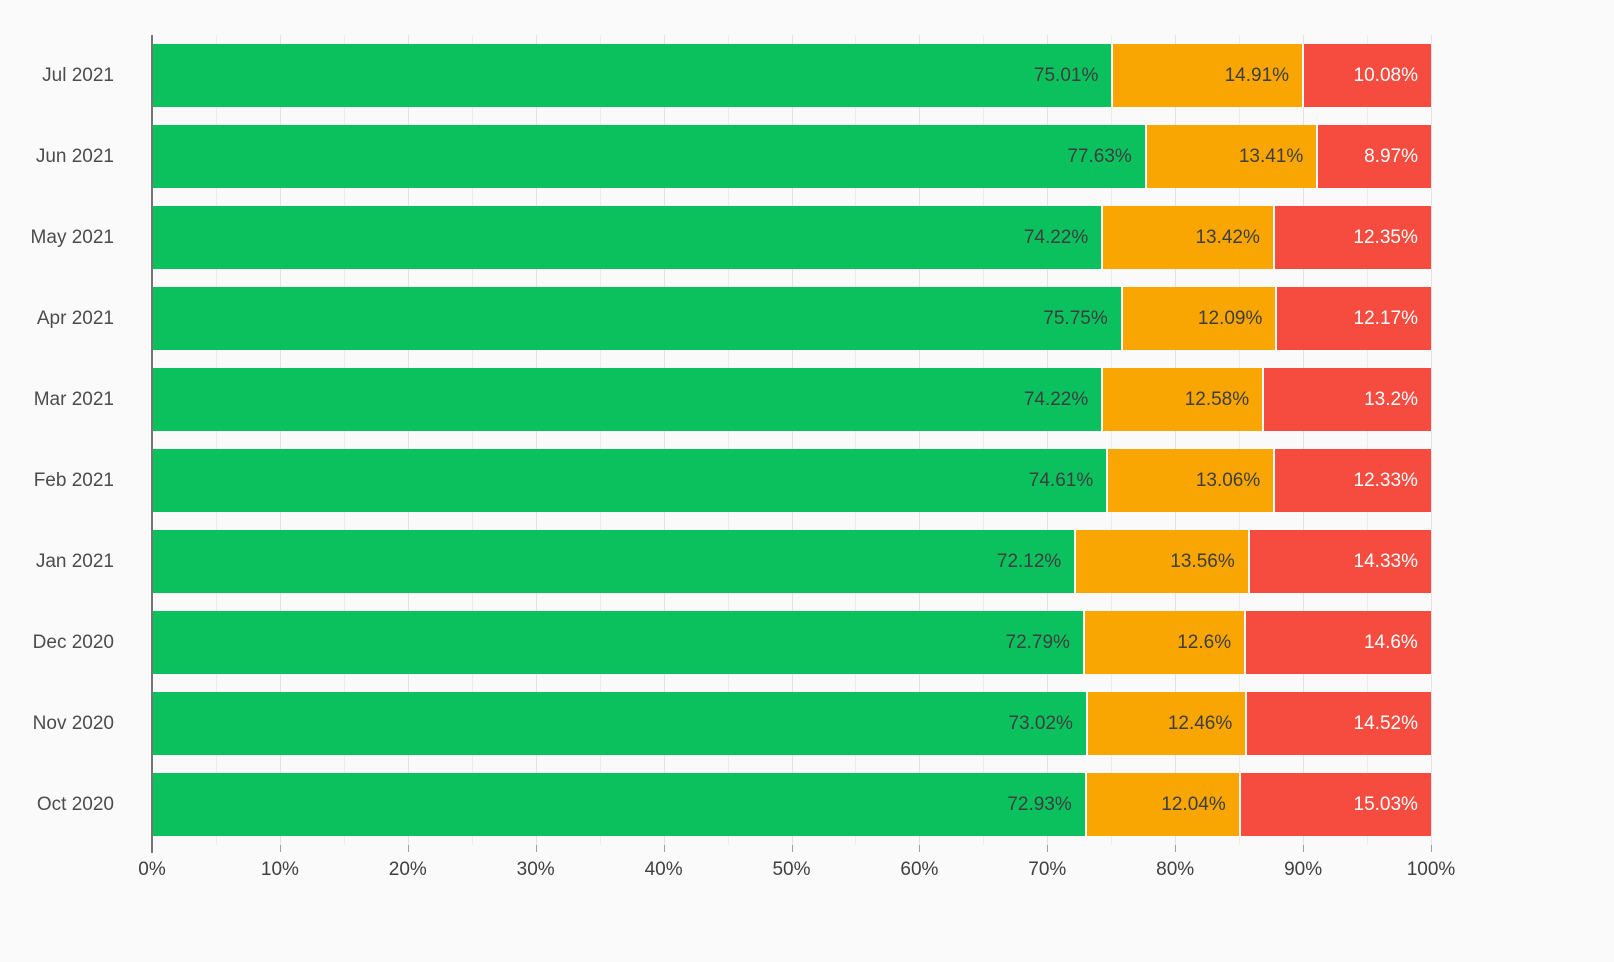 The height and width of the screenshot is (962, 1614). Describe the element at coordinates (919, 869) in the screenshot. I see `x-tick-label: 60%` at that location.